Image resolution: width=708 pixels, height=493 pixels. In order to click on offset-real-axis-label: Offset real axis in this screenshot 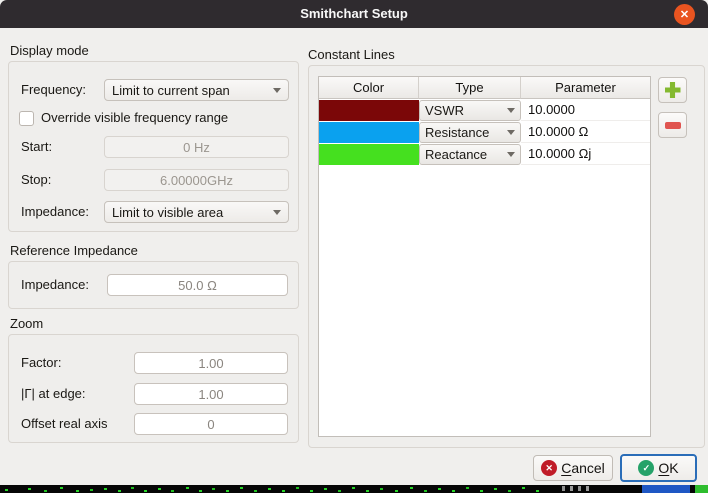, I will do `click(64, 423)`.